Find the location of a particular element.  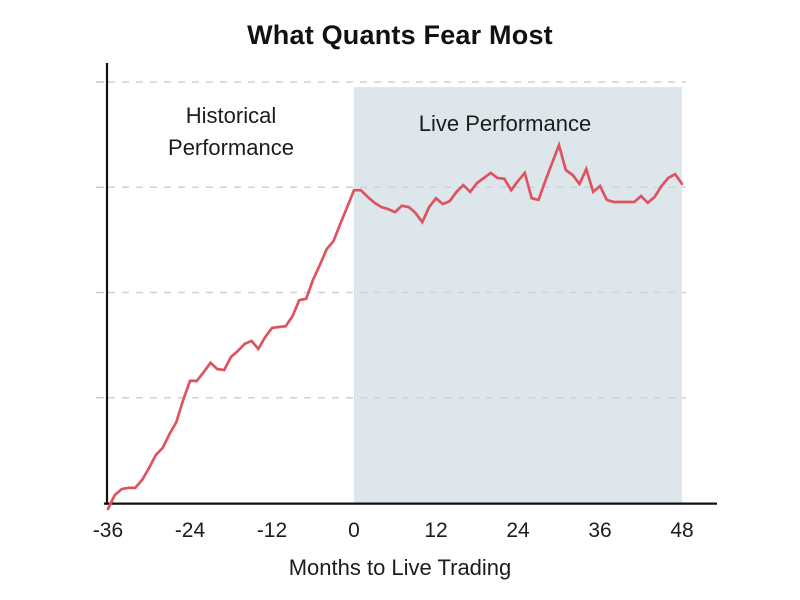

historical-label-line2: Performance is located at coordinates (231, 147).